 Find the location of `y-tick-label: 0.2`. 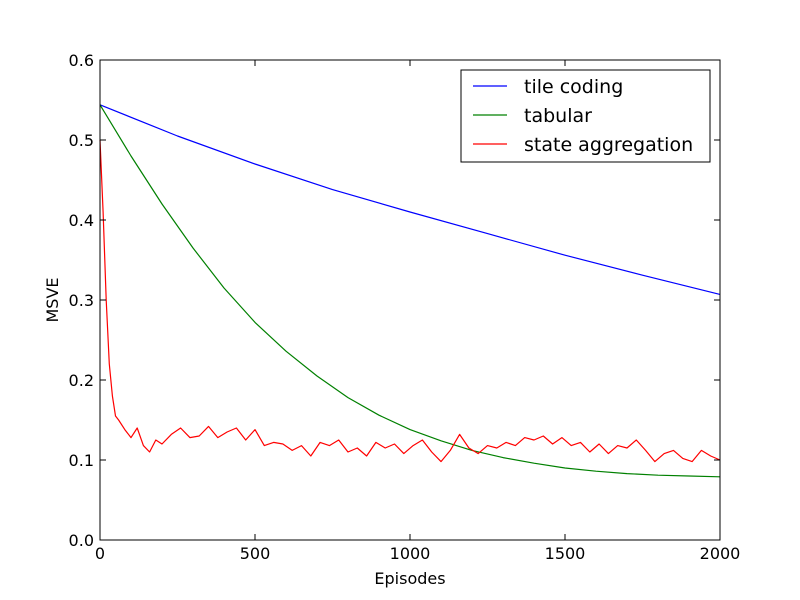

y-tick-label: 0.2 is located at coordinates (81, 380).